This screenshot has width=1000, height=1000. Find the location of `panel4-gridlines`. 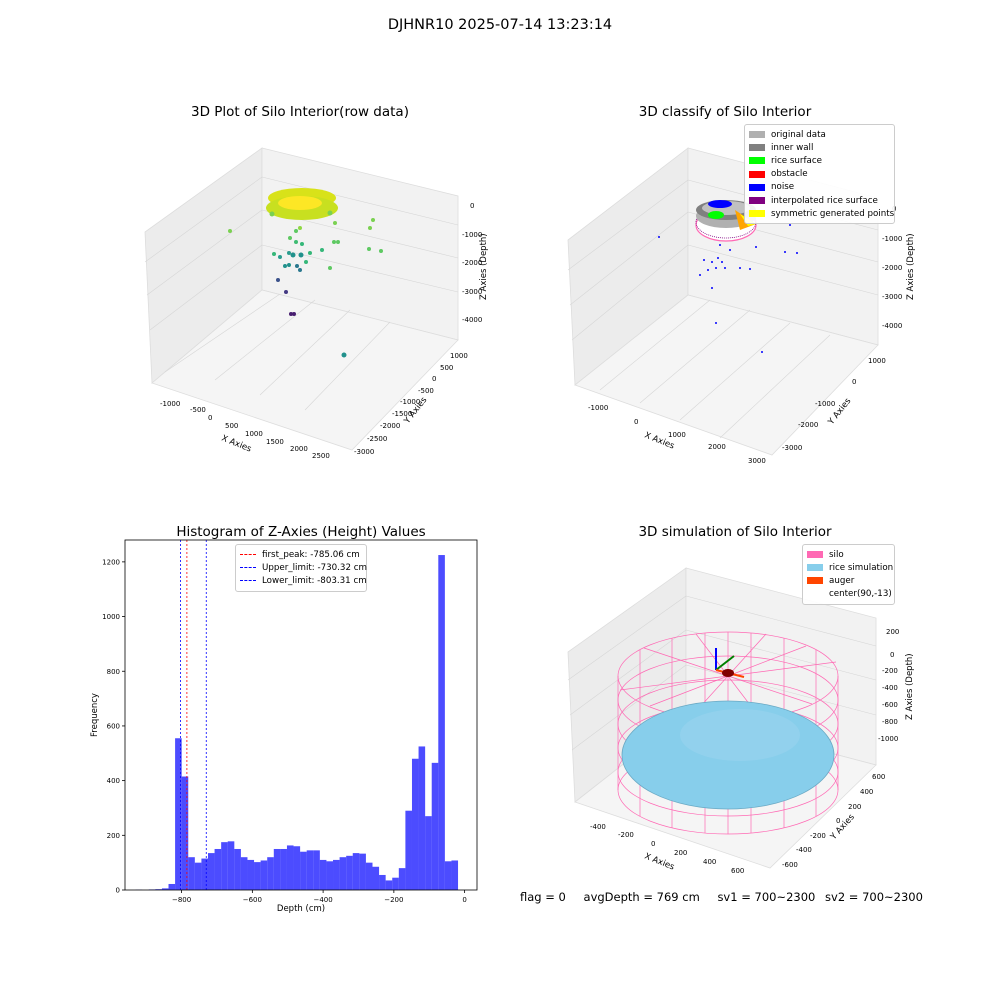

panel4-gridlines is located at coordinates (722, 673).